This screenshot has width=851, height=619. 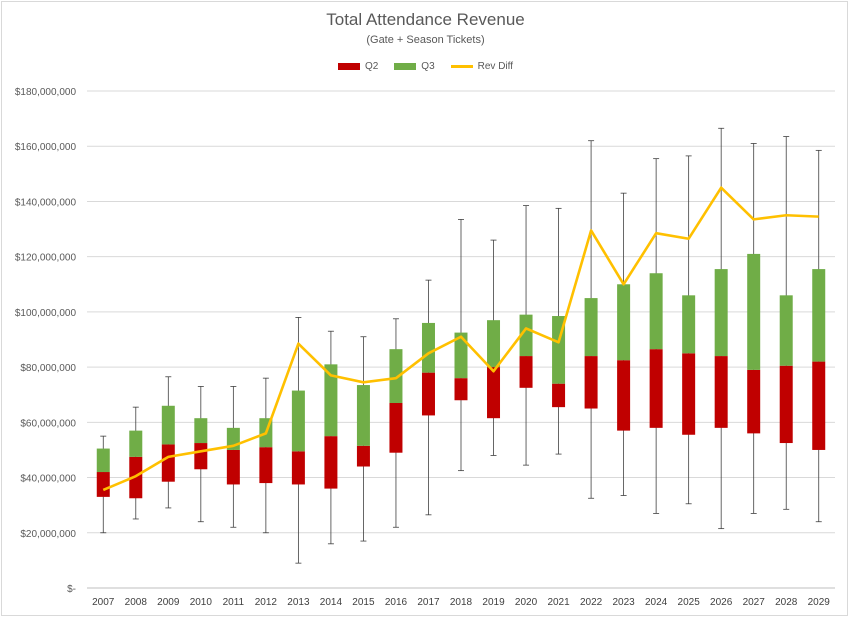 What do you see at coordinates (46, 258) in the screenshot?
I see `y-tick-label: $120,000,000` at bounding box center [46, 258].